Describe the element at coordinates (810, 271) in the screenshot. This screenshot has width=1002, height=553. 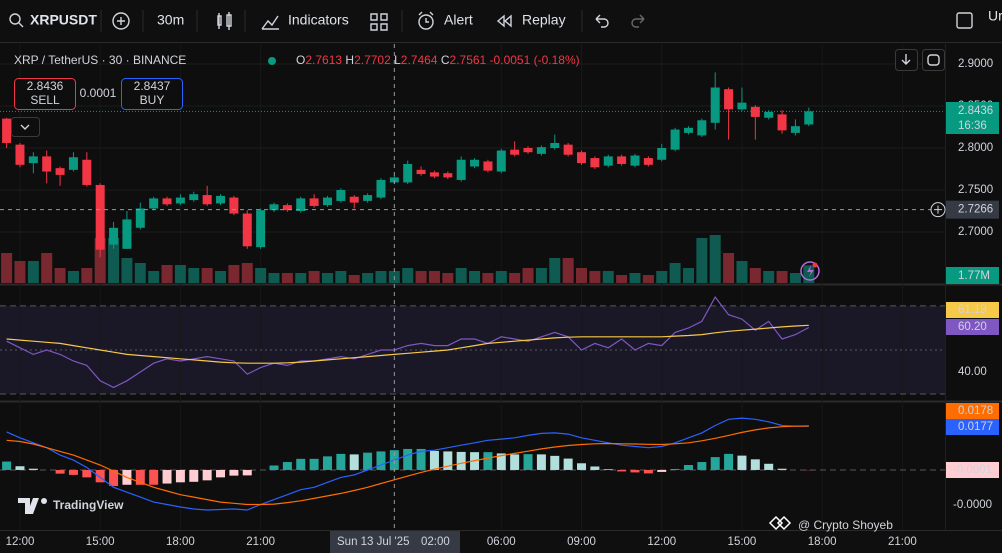
I see `alert-flash-icon` at that location.